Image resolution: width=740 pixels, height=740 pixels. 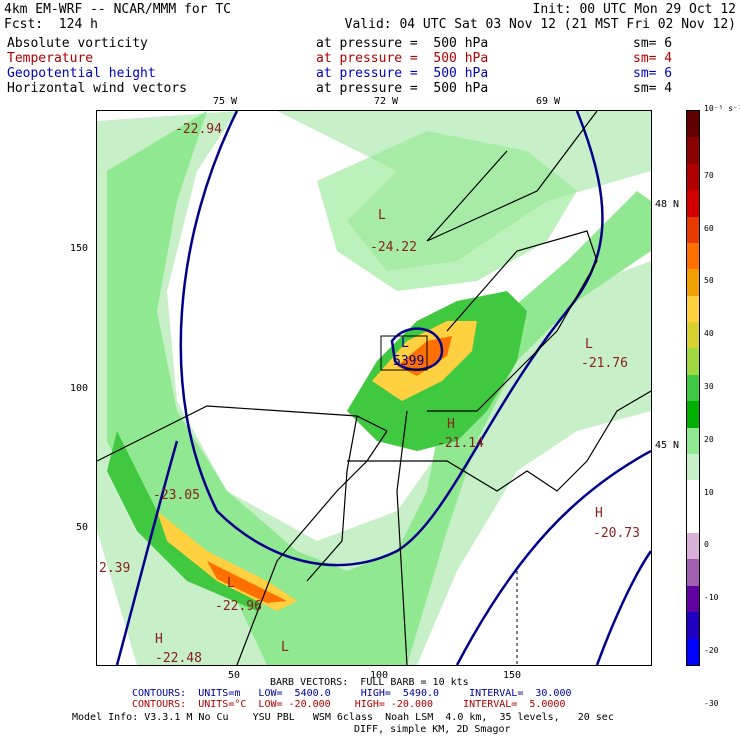 What do you see at coordinates (653, 43) in the screenshot?
I see `field-sm-vorticity: sm= 6` at bounding box center [653, 43].